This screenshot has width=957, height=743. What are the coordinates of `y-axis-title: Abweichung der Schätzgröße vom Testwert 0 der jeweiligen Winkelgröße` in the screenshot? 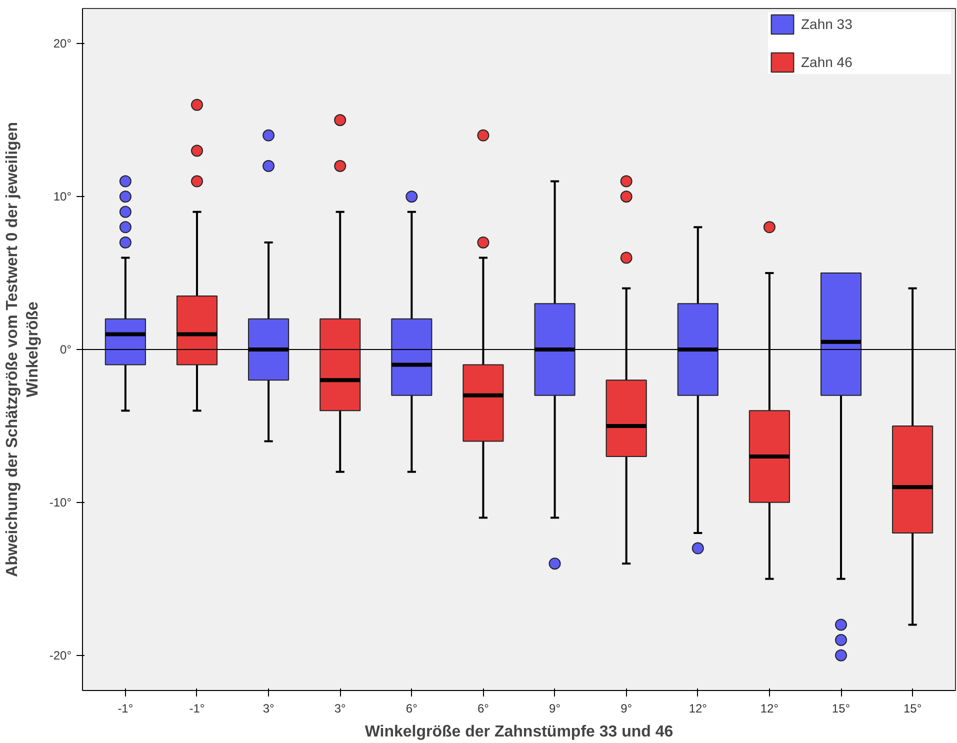 It's located at (23, 349).